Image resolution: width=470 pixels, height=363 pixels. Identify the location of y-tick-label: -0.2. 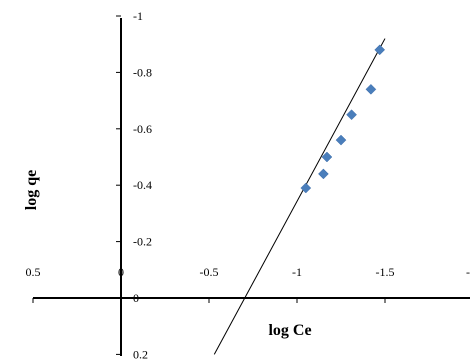
(142, 242).